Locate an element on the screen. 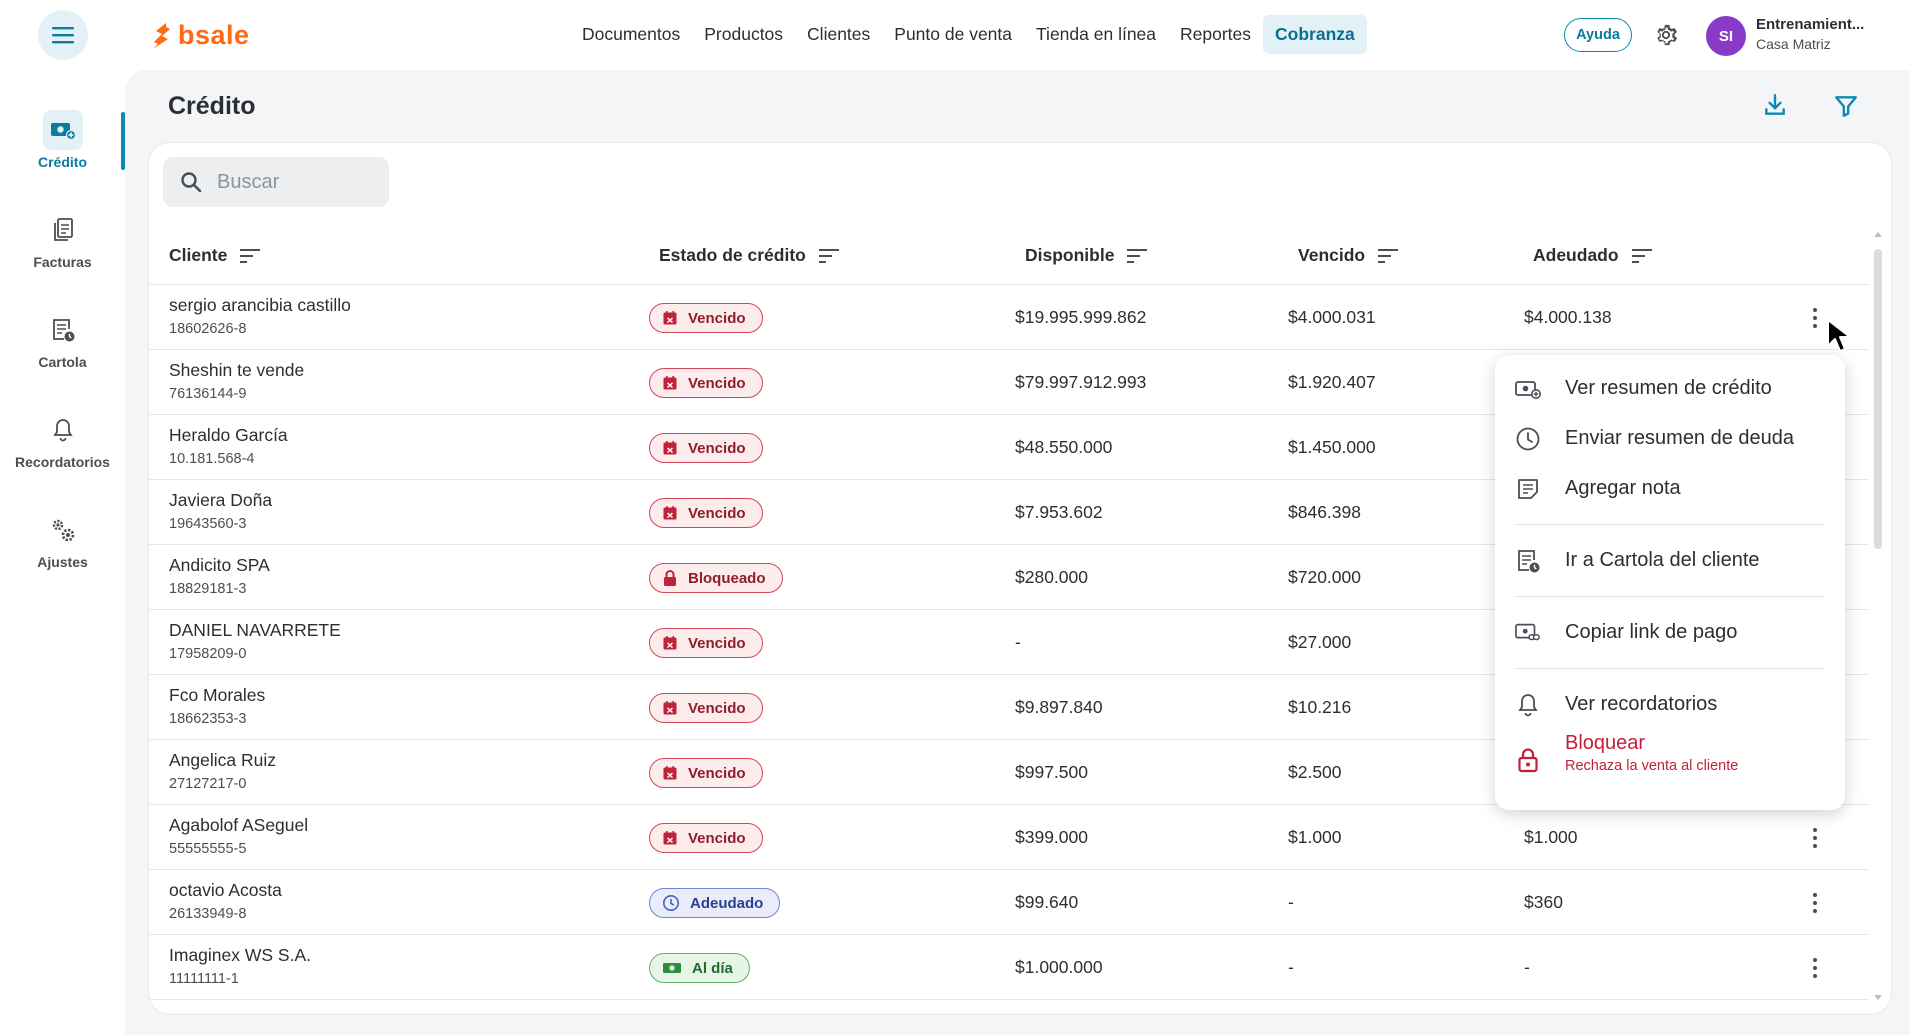 The height and width of the screenshot is (1035, 1910). menu-item-label: Ir a Cartola del cliente is located at coordinates (1662, 559).